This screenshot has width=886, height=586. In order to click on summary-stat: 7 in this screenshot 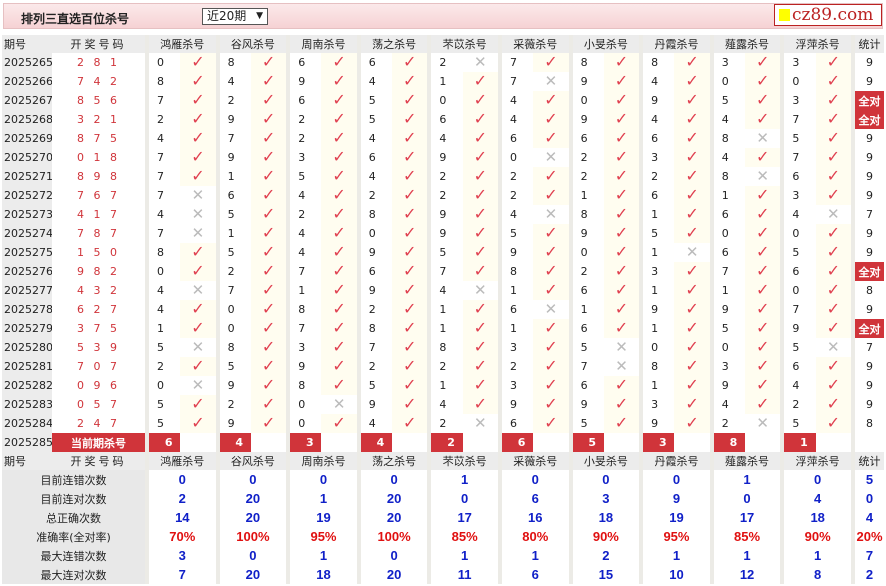, I will do `click(867, 555)`.